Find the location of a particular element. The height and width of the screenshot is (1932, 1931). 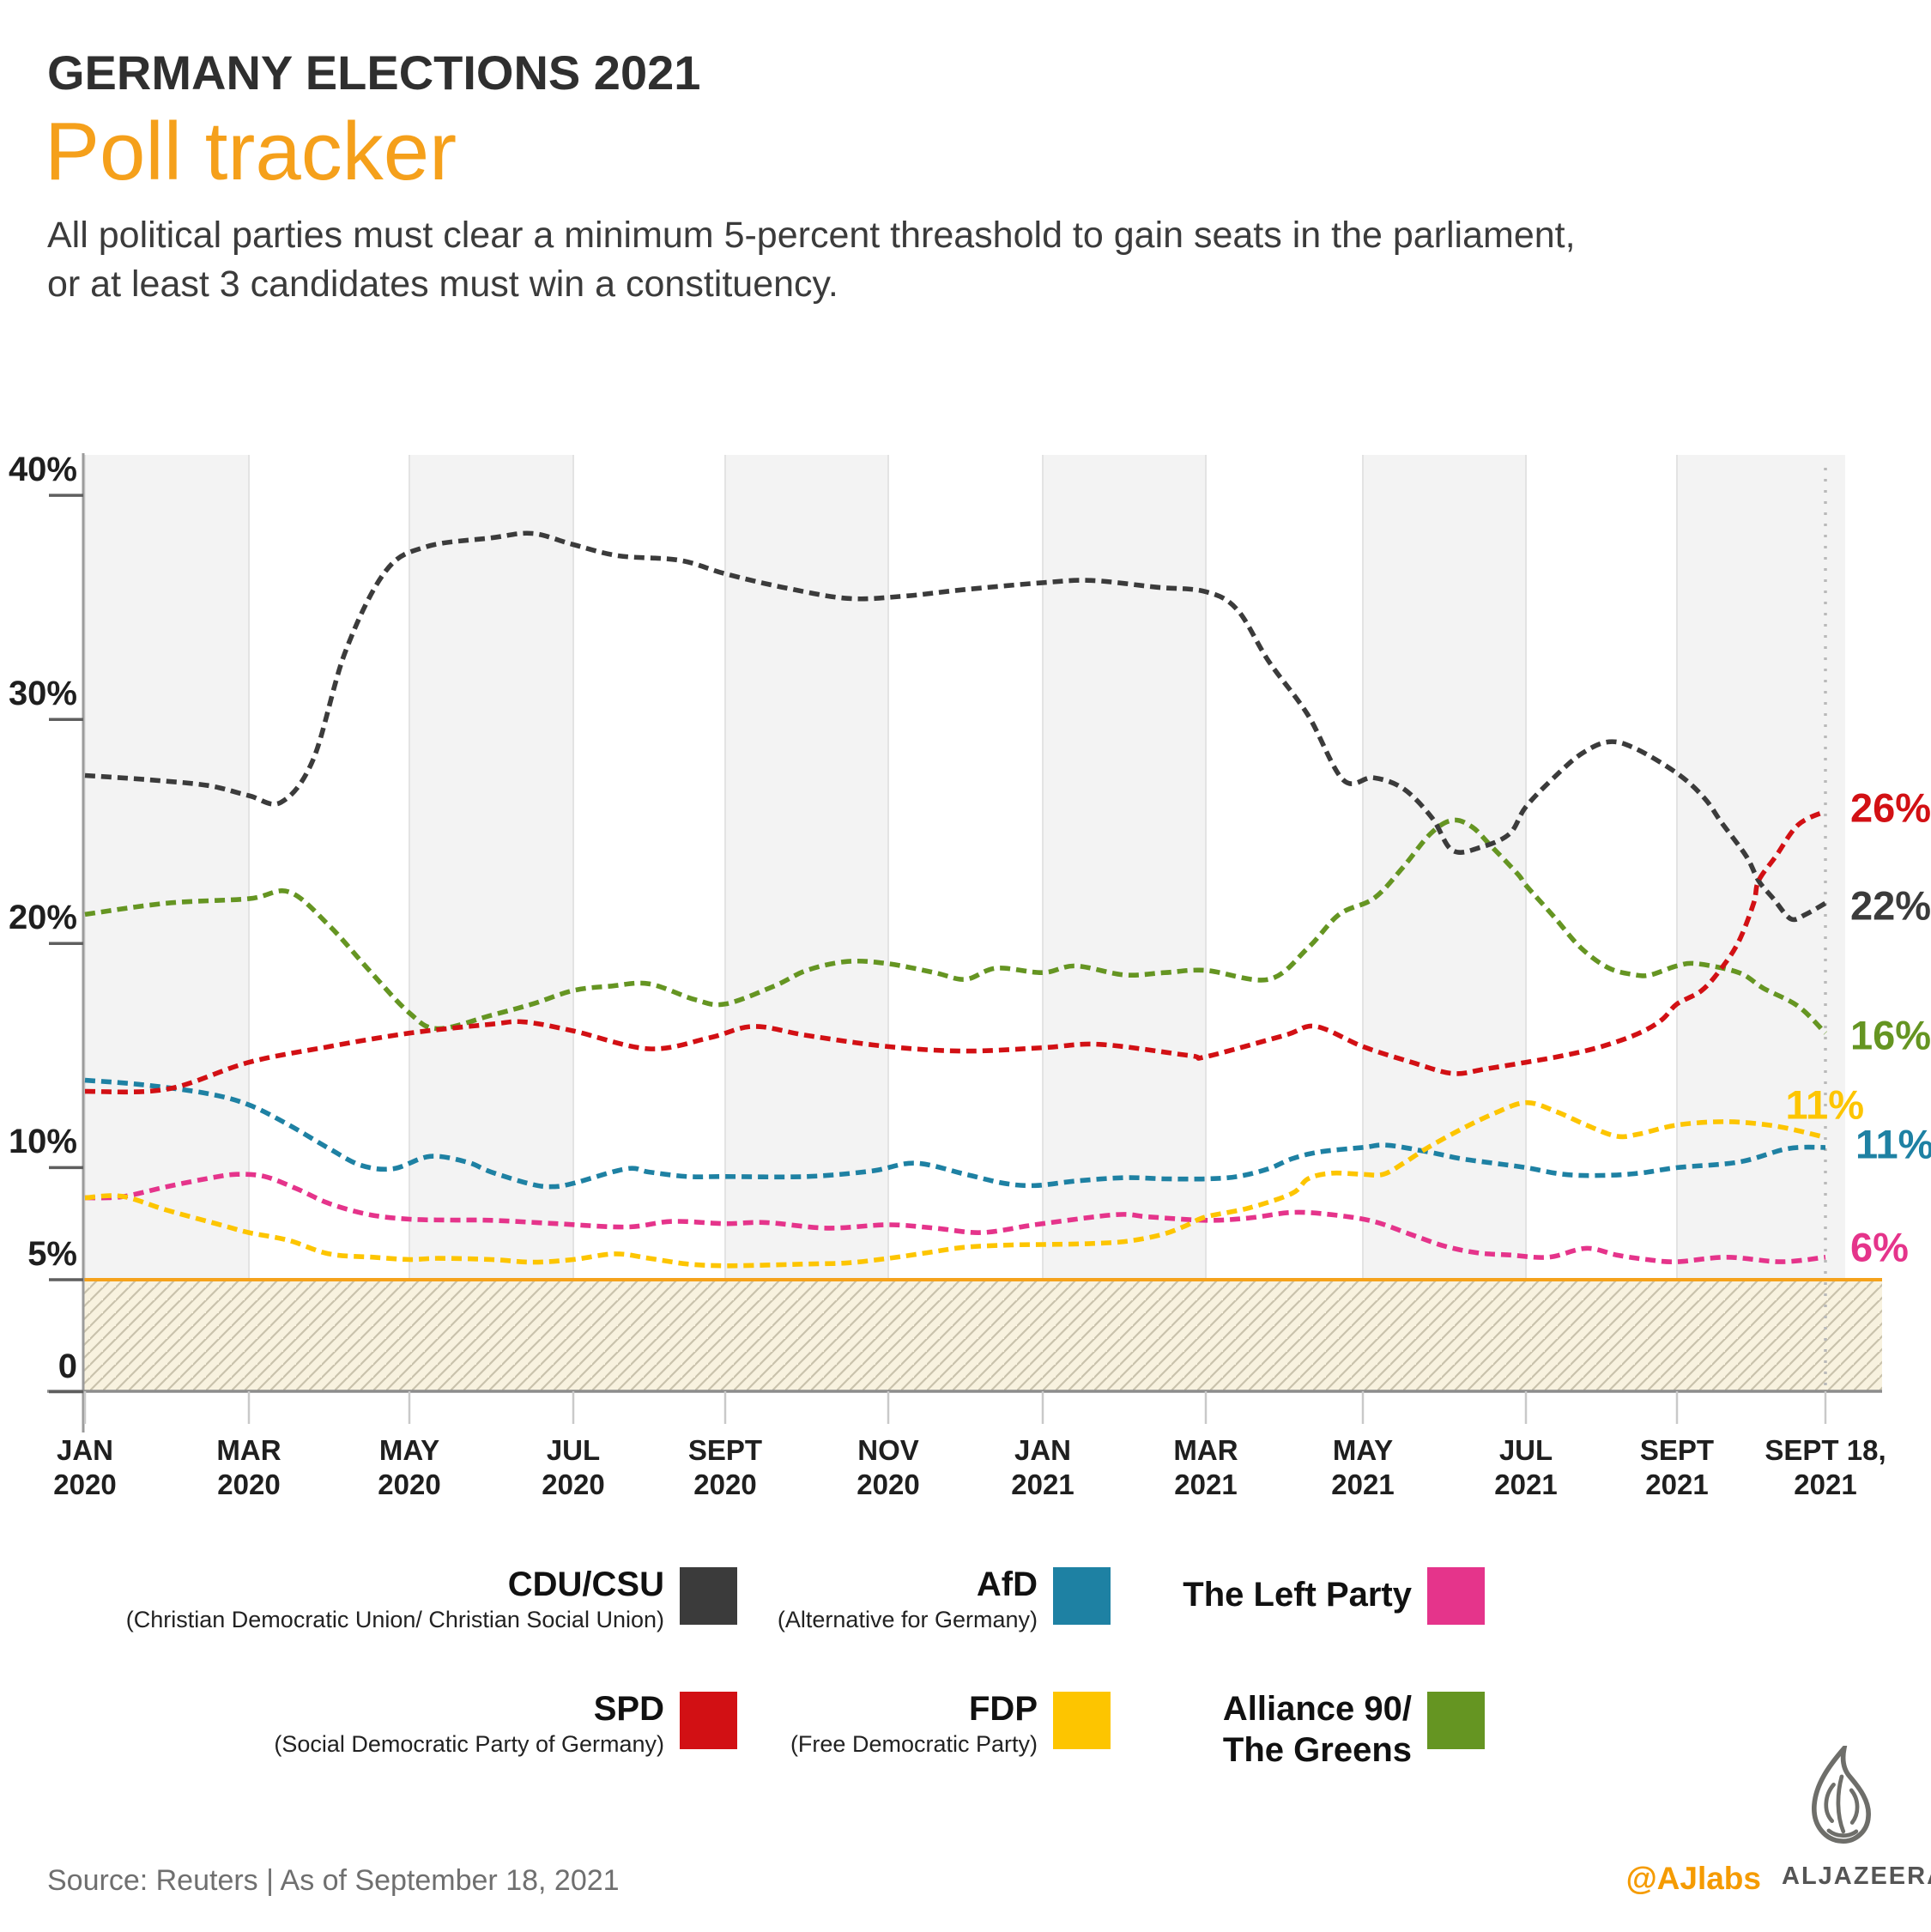

x-axis-label-4: SEPT 2020 is located at coordinates (725, 1467).